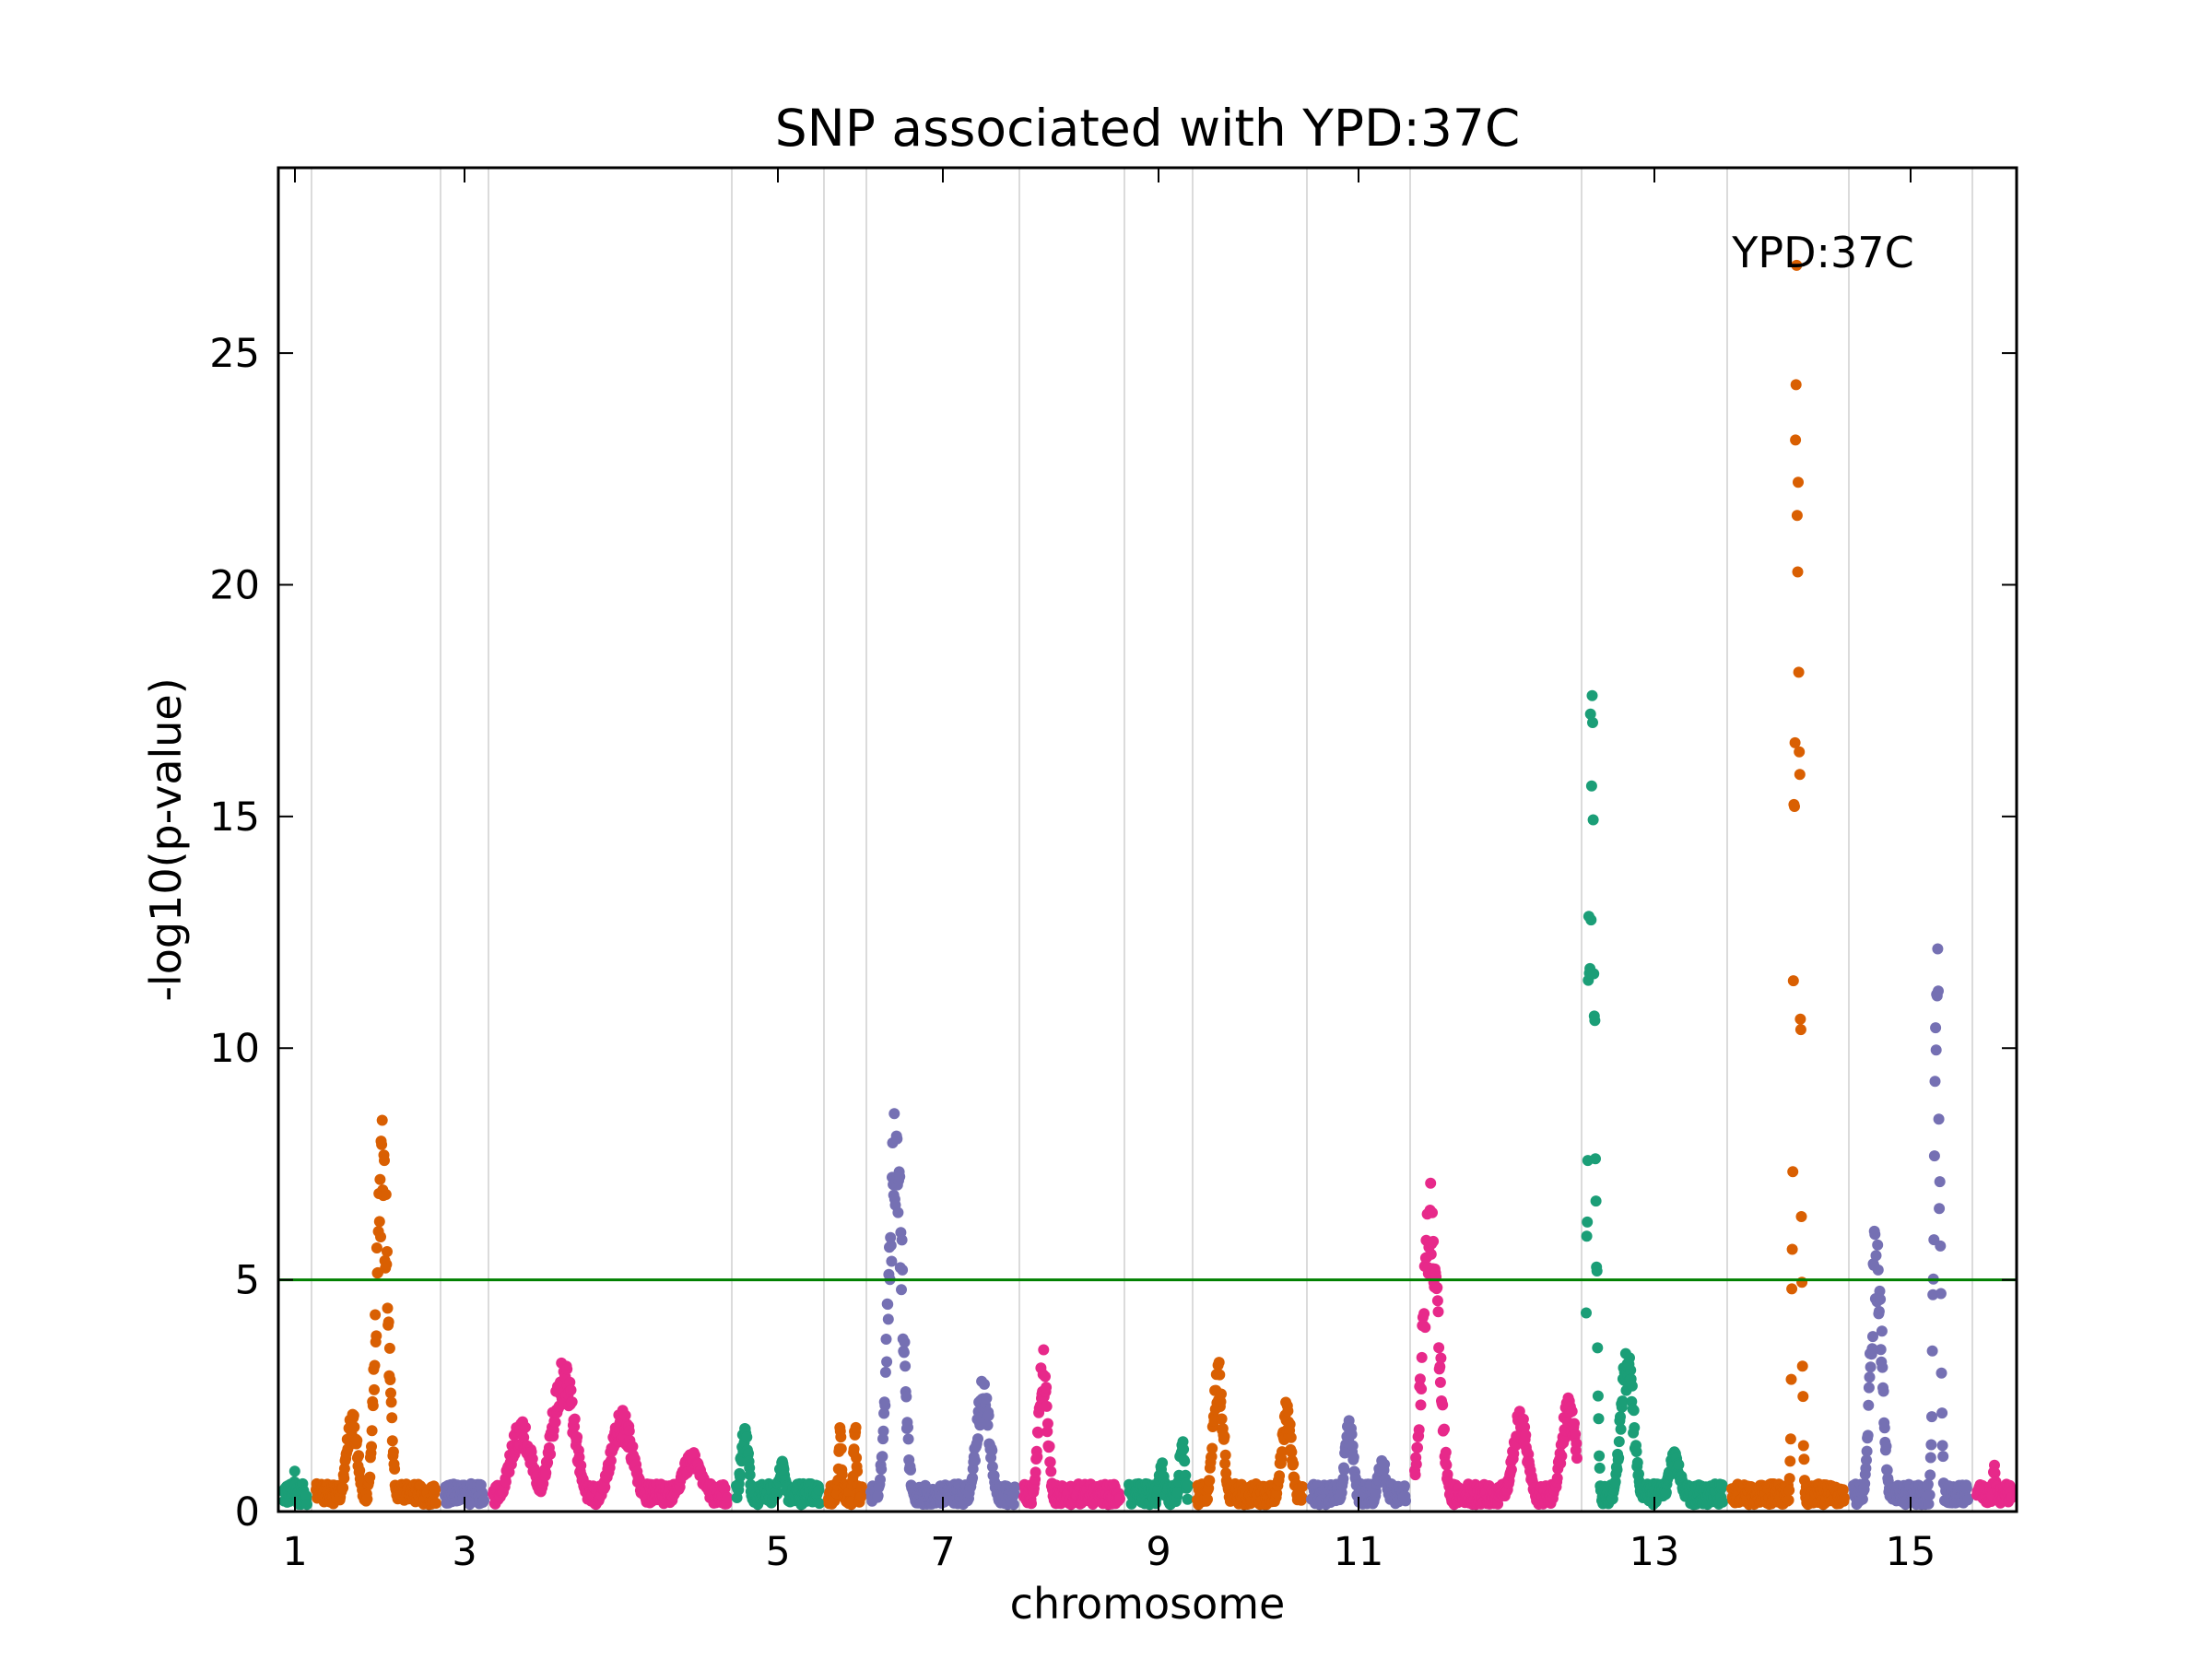 This screenshot has width=2212, height=1659. Describe the element at coordinates (247, 1281) in the screenshot. I see `y-tick-label: 5` at that location.